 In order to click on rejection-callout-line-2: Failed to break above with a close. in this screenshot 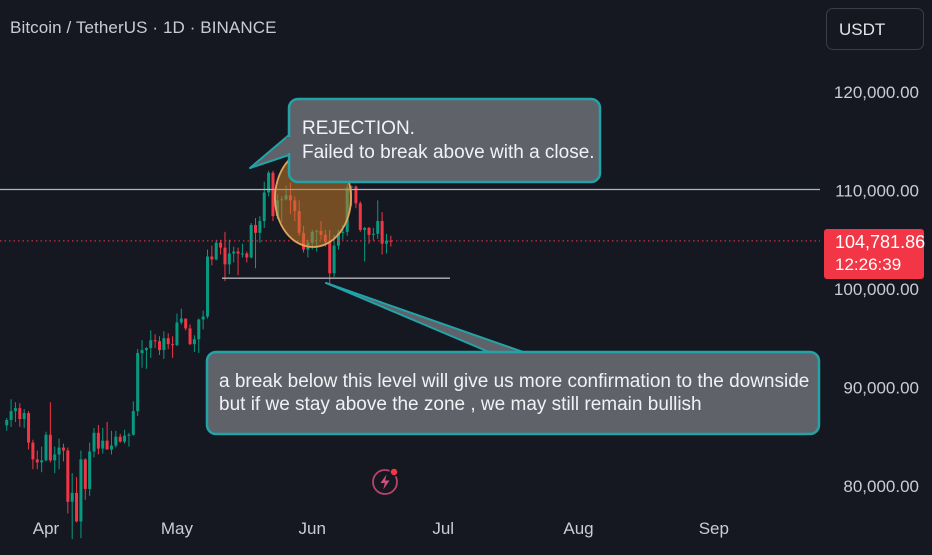, I will do `click(448, 152)`.